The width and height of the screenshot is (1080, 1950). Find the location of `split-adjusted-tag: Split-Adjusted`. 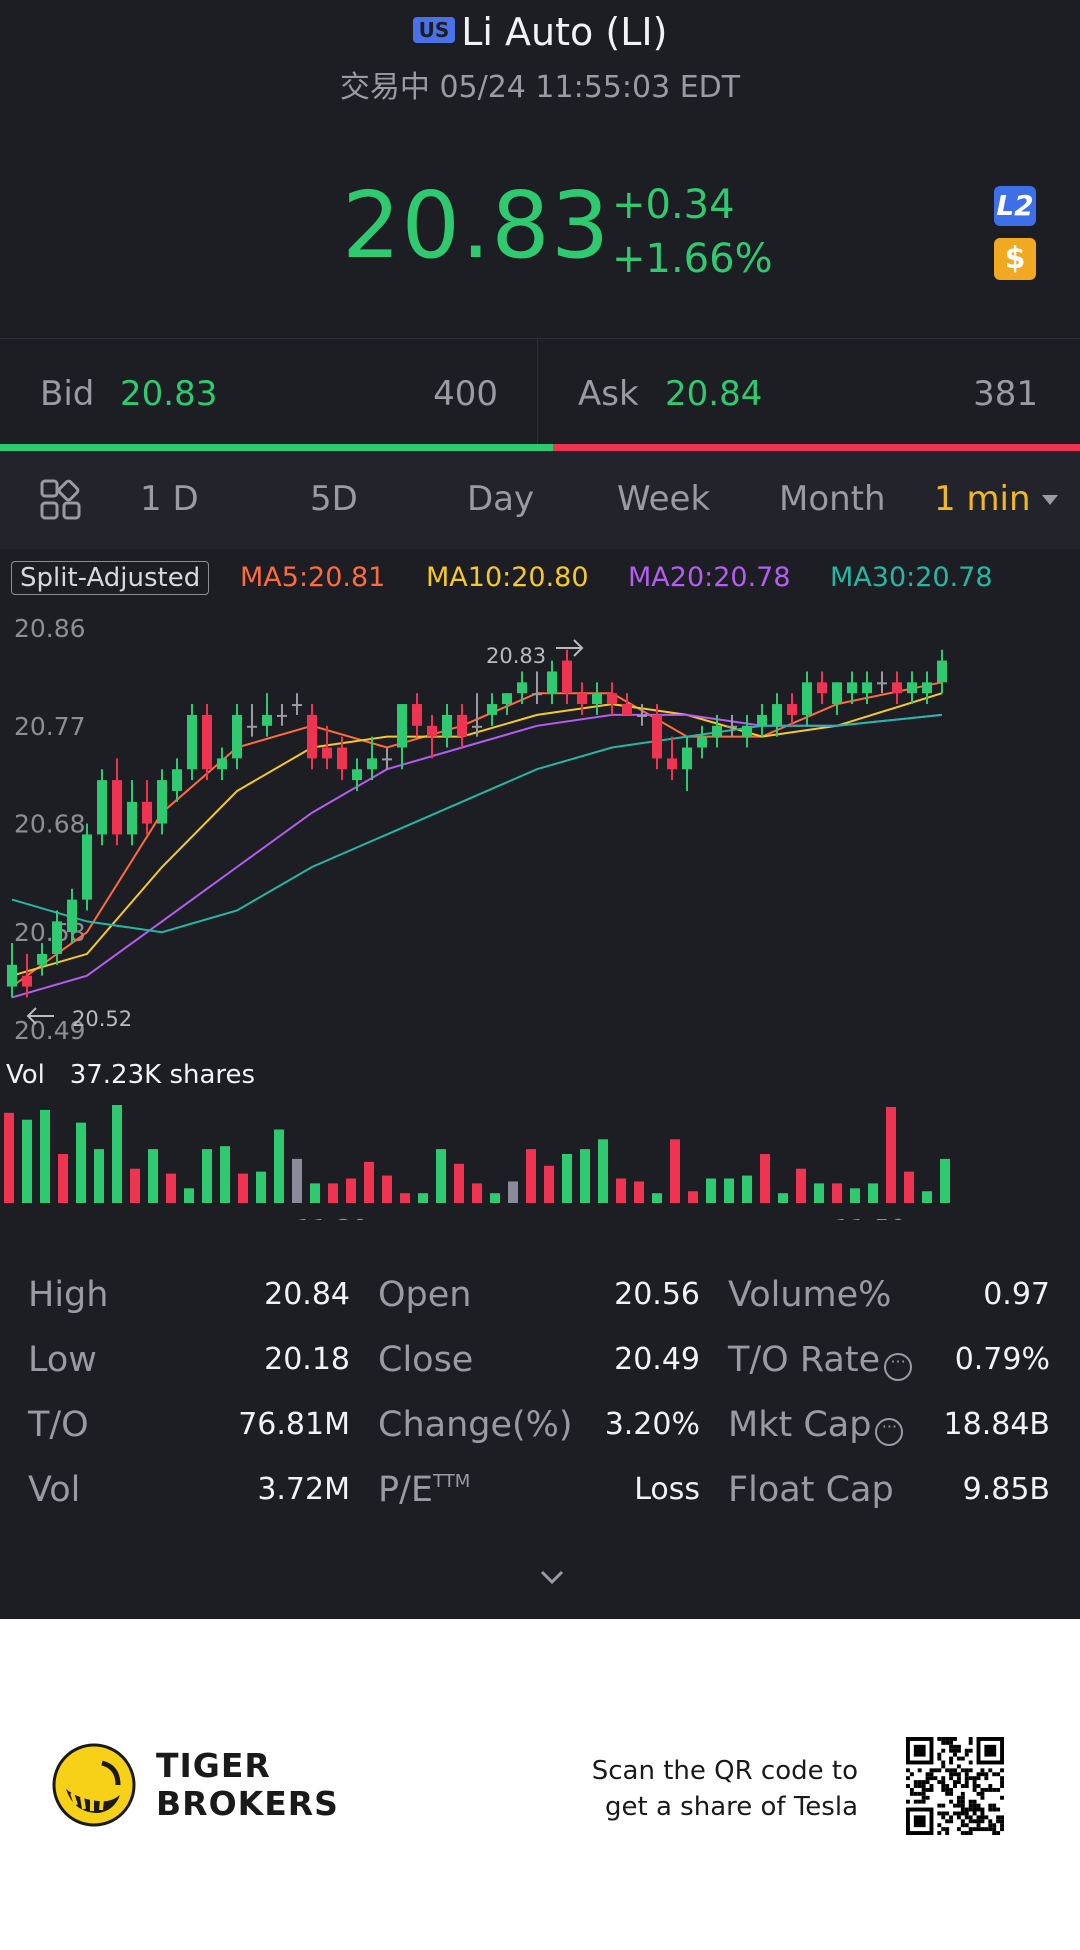

split-adjusted-tag: Split-Adjusted is located at coordinates (110, 578).